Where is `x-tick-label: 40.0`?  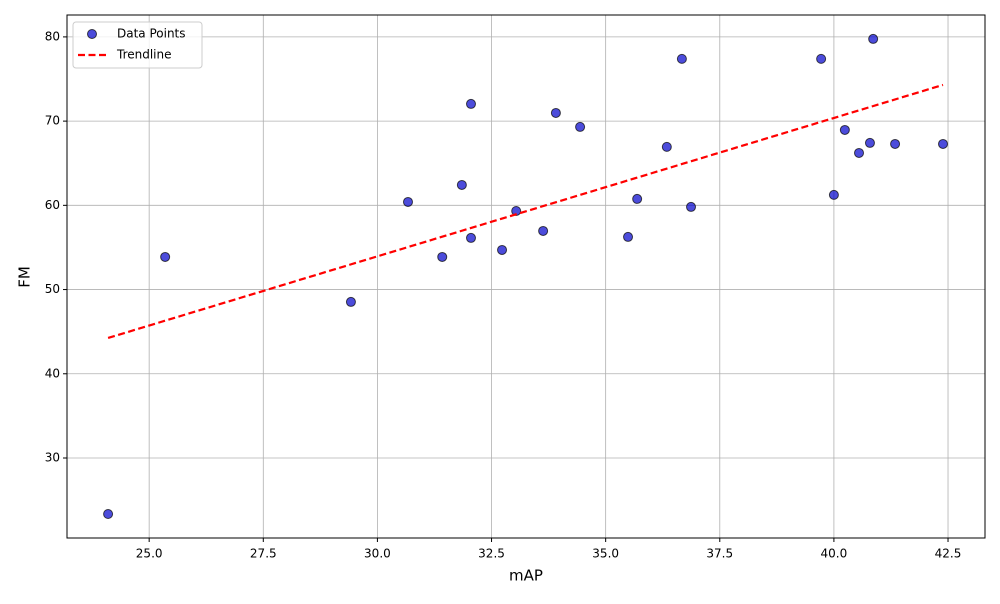 x-tick-label: 40.0 is located at coordinates (834, 554).